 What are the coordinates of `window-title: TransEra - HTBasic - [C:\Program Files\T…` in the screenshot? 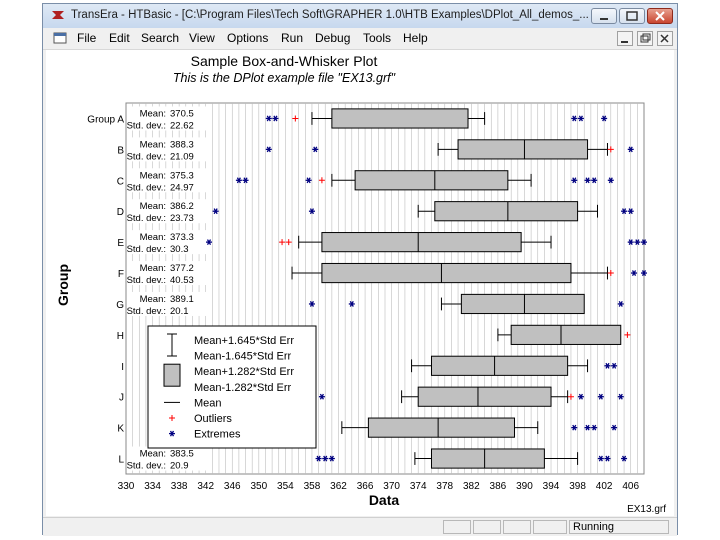 It's located at (330, 15).